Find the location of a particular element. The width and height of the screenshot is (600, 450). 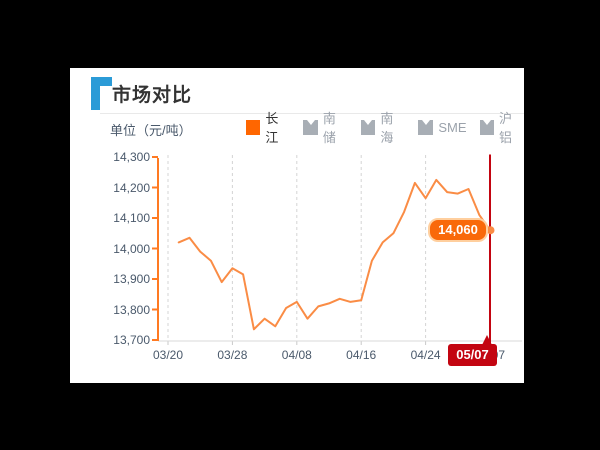

legend-item-3: SME is located at coordinates (442, 127).